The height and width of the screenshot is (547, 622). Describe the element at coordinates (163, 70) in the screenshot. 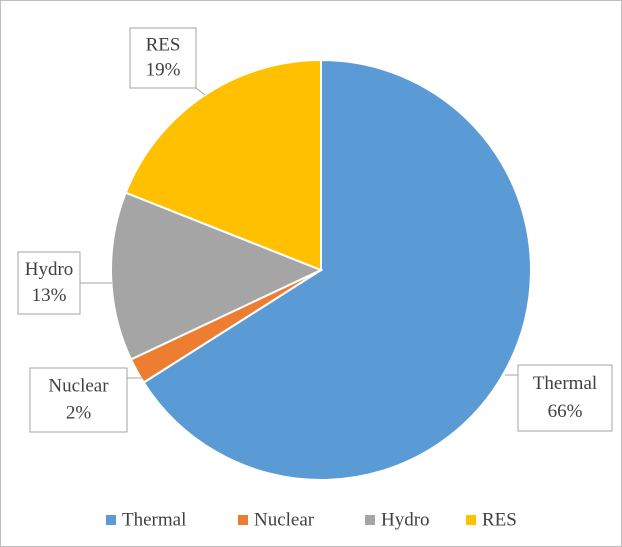

I see `data-label-value: 19%` at that location.